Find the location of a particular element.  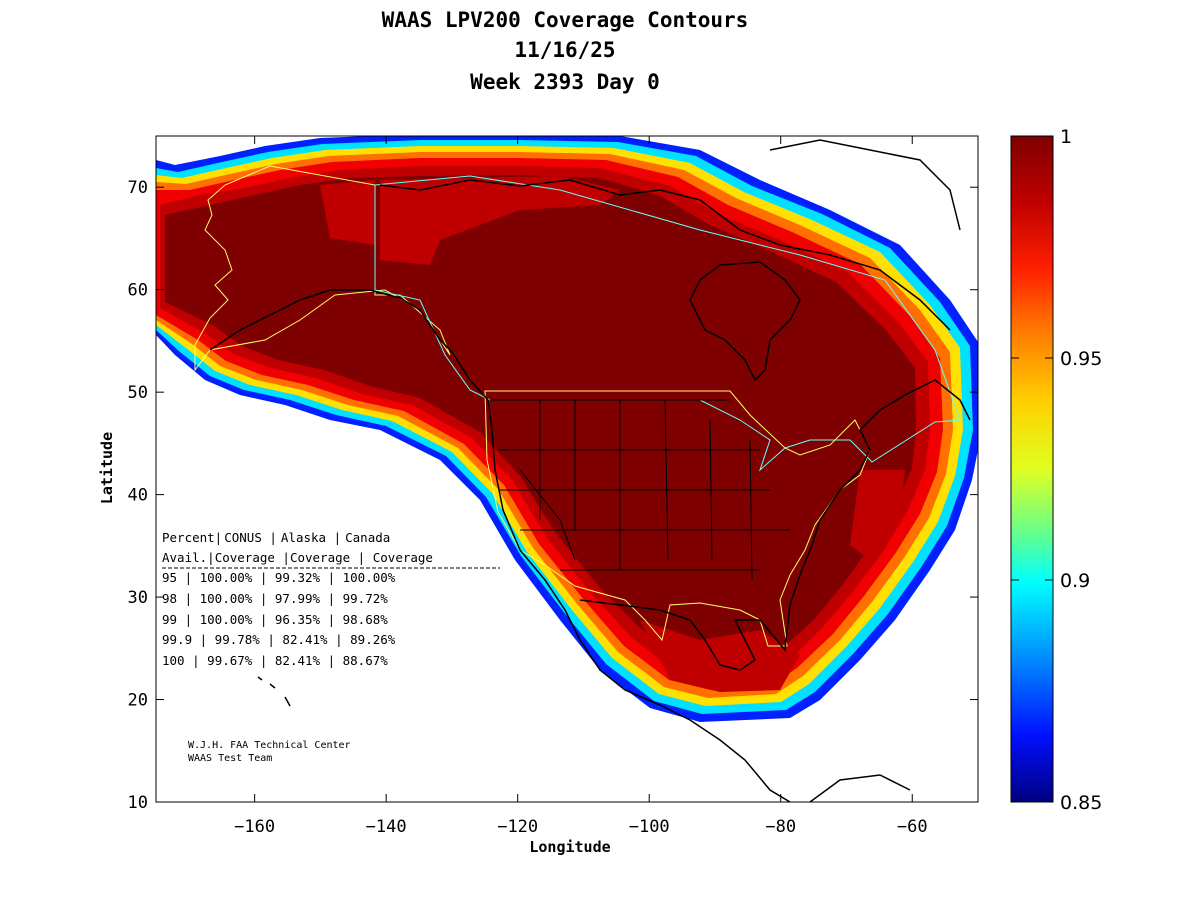

table-row: 99 | 100.00% | 96.35% | 98.68% is located at coordinates (275, 619).